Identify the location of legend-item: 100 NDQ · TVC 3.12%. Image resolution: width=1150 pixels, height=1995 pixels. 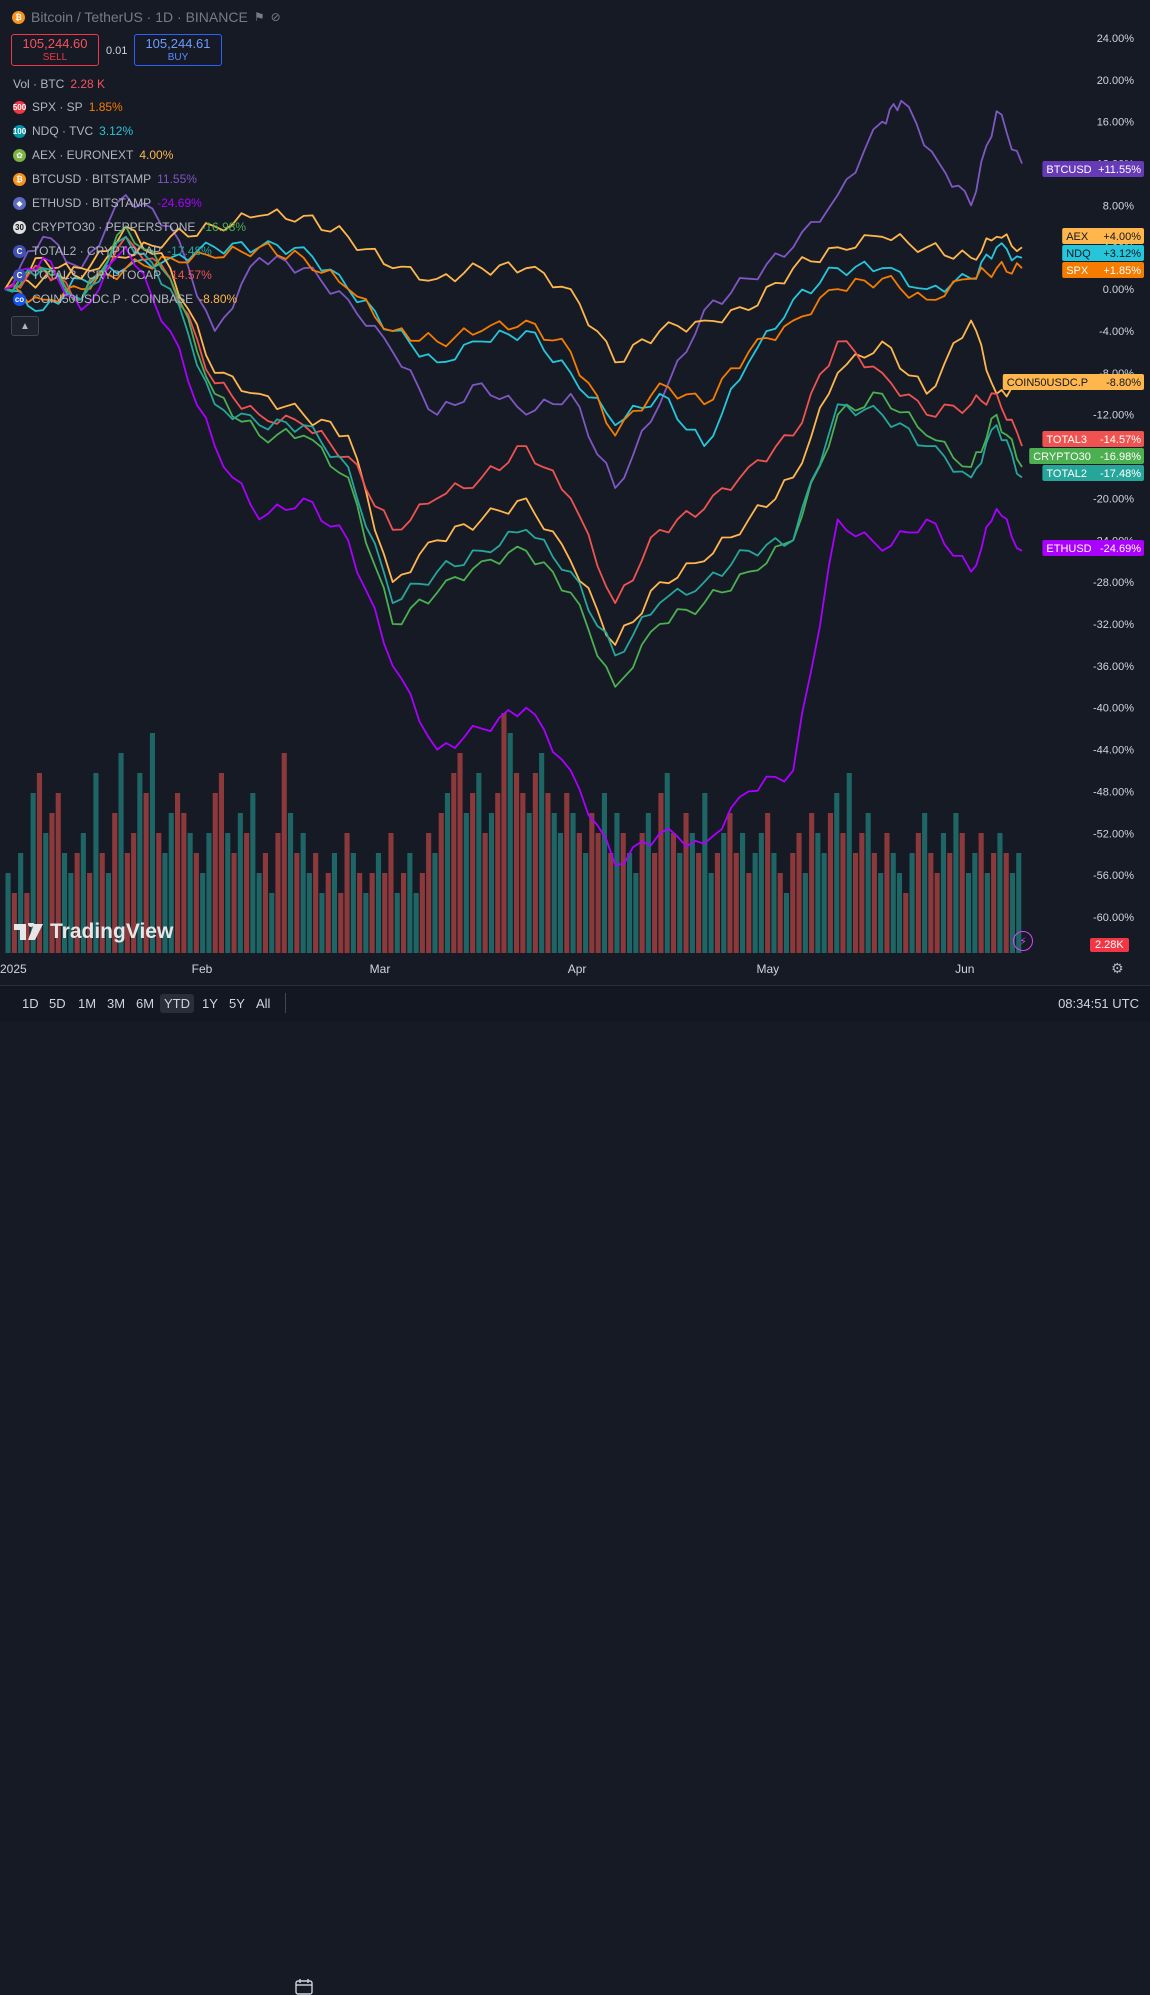
(73, 131).